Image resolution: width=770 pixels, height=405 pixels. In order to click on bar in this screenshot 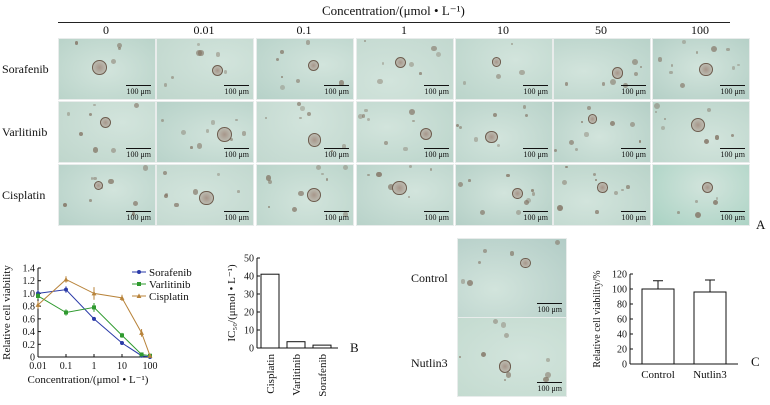, I will do `click(710, 328)`.